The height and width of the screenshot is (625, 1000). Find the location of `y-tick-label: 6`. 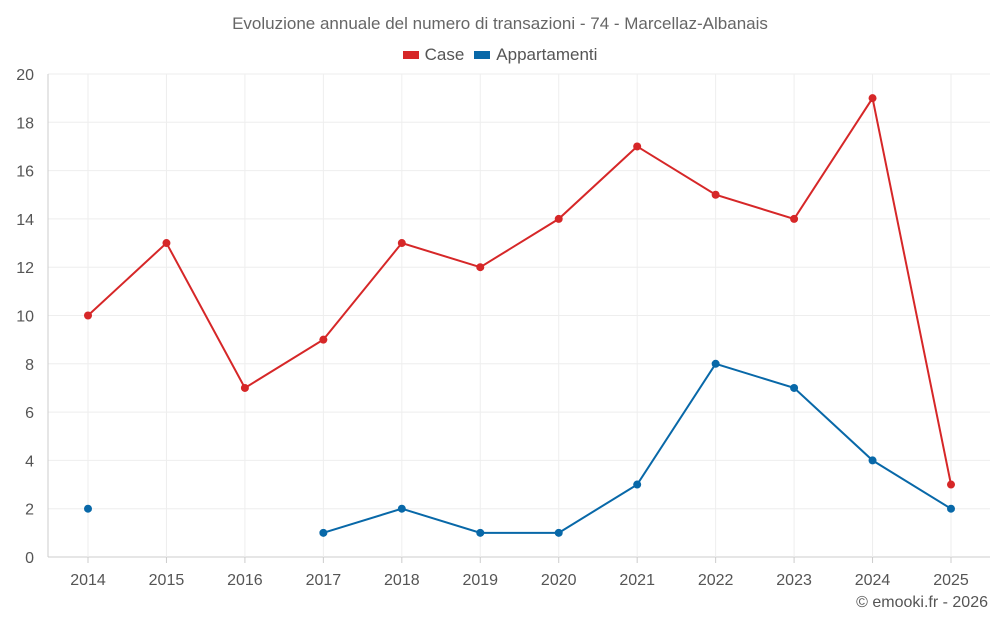

y-tick-label: 6 is located at coordinates (29, 413).